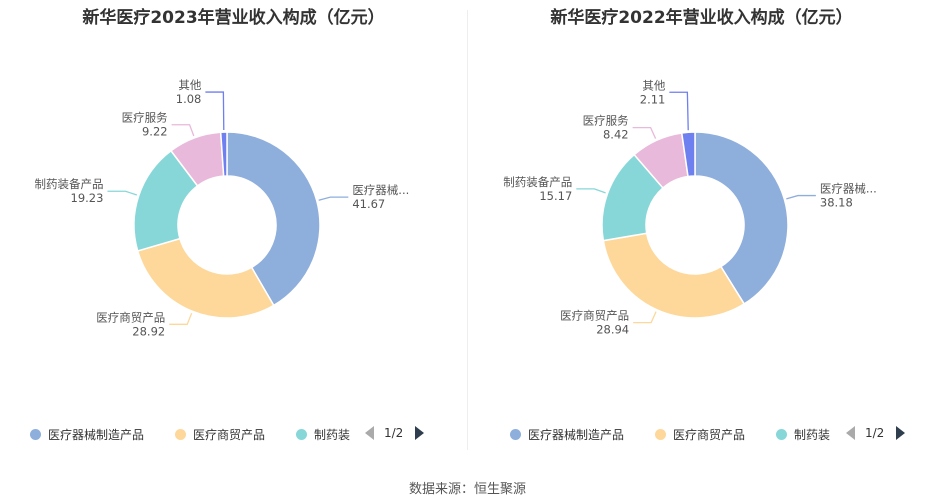 This screenshot has height=504, width=935. Describe the element at coordinates (612, 330) in the screenshot. I see `slice-value-label: 28.94` at that location.